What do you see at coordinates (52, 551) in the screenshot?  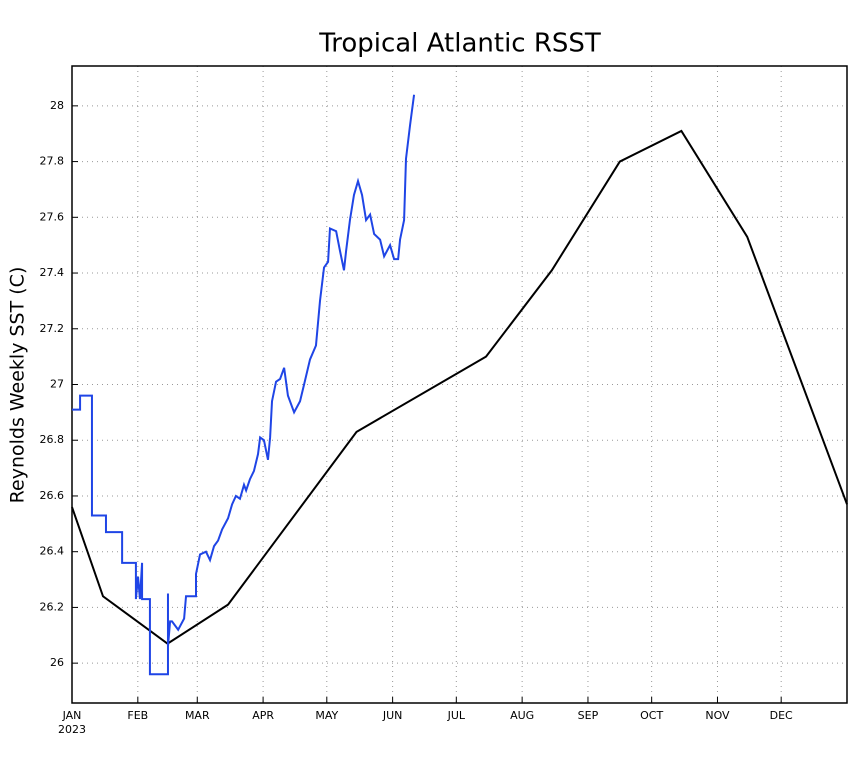 I see `y-tick-label: 26.4` at bounding box center [52, 551].